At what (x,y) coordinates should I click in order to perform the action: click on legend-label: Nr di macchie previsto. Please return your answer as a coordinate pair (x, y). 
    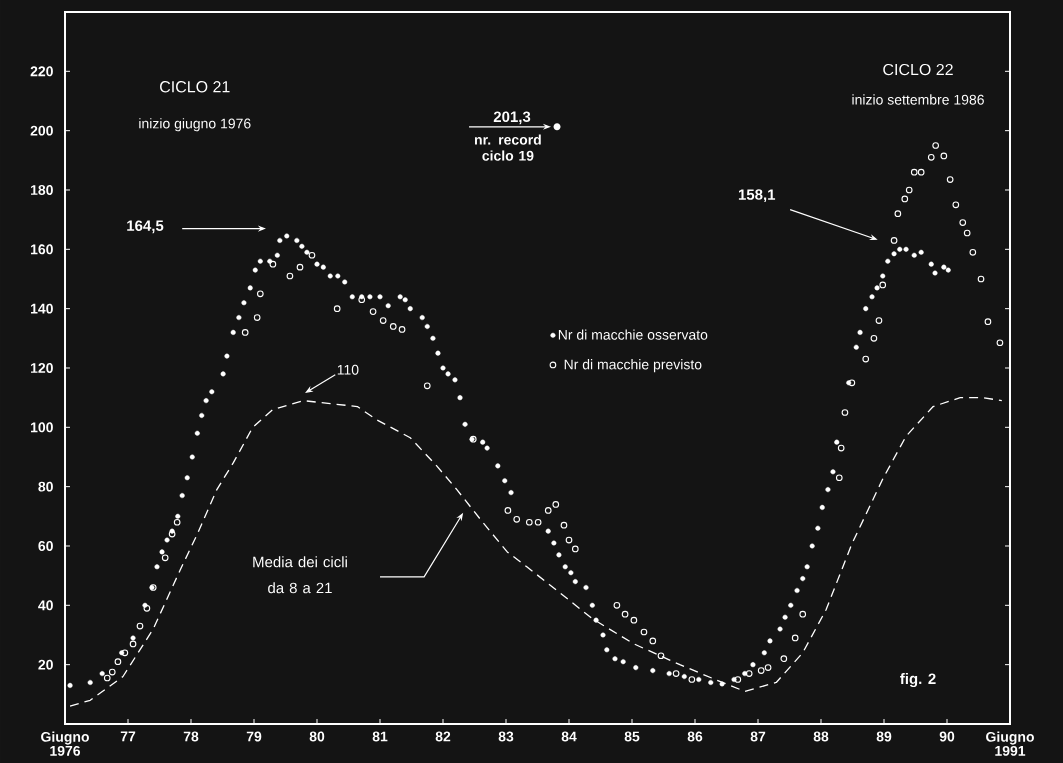
    Looking at the image, I should click on (633, 366).